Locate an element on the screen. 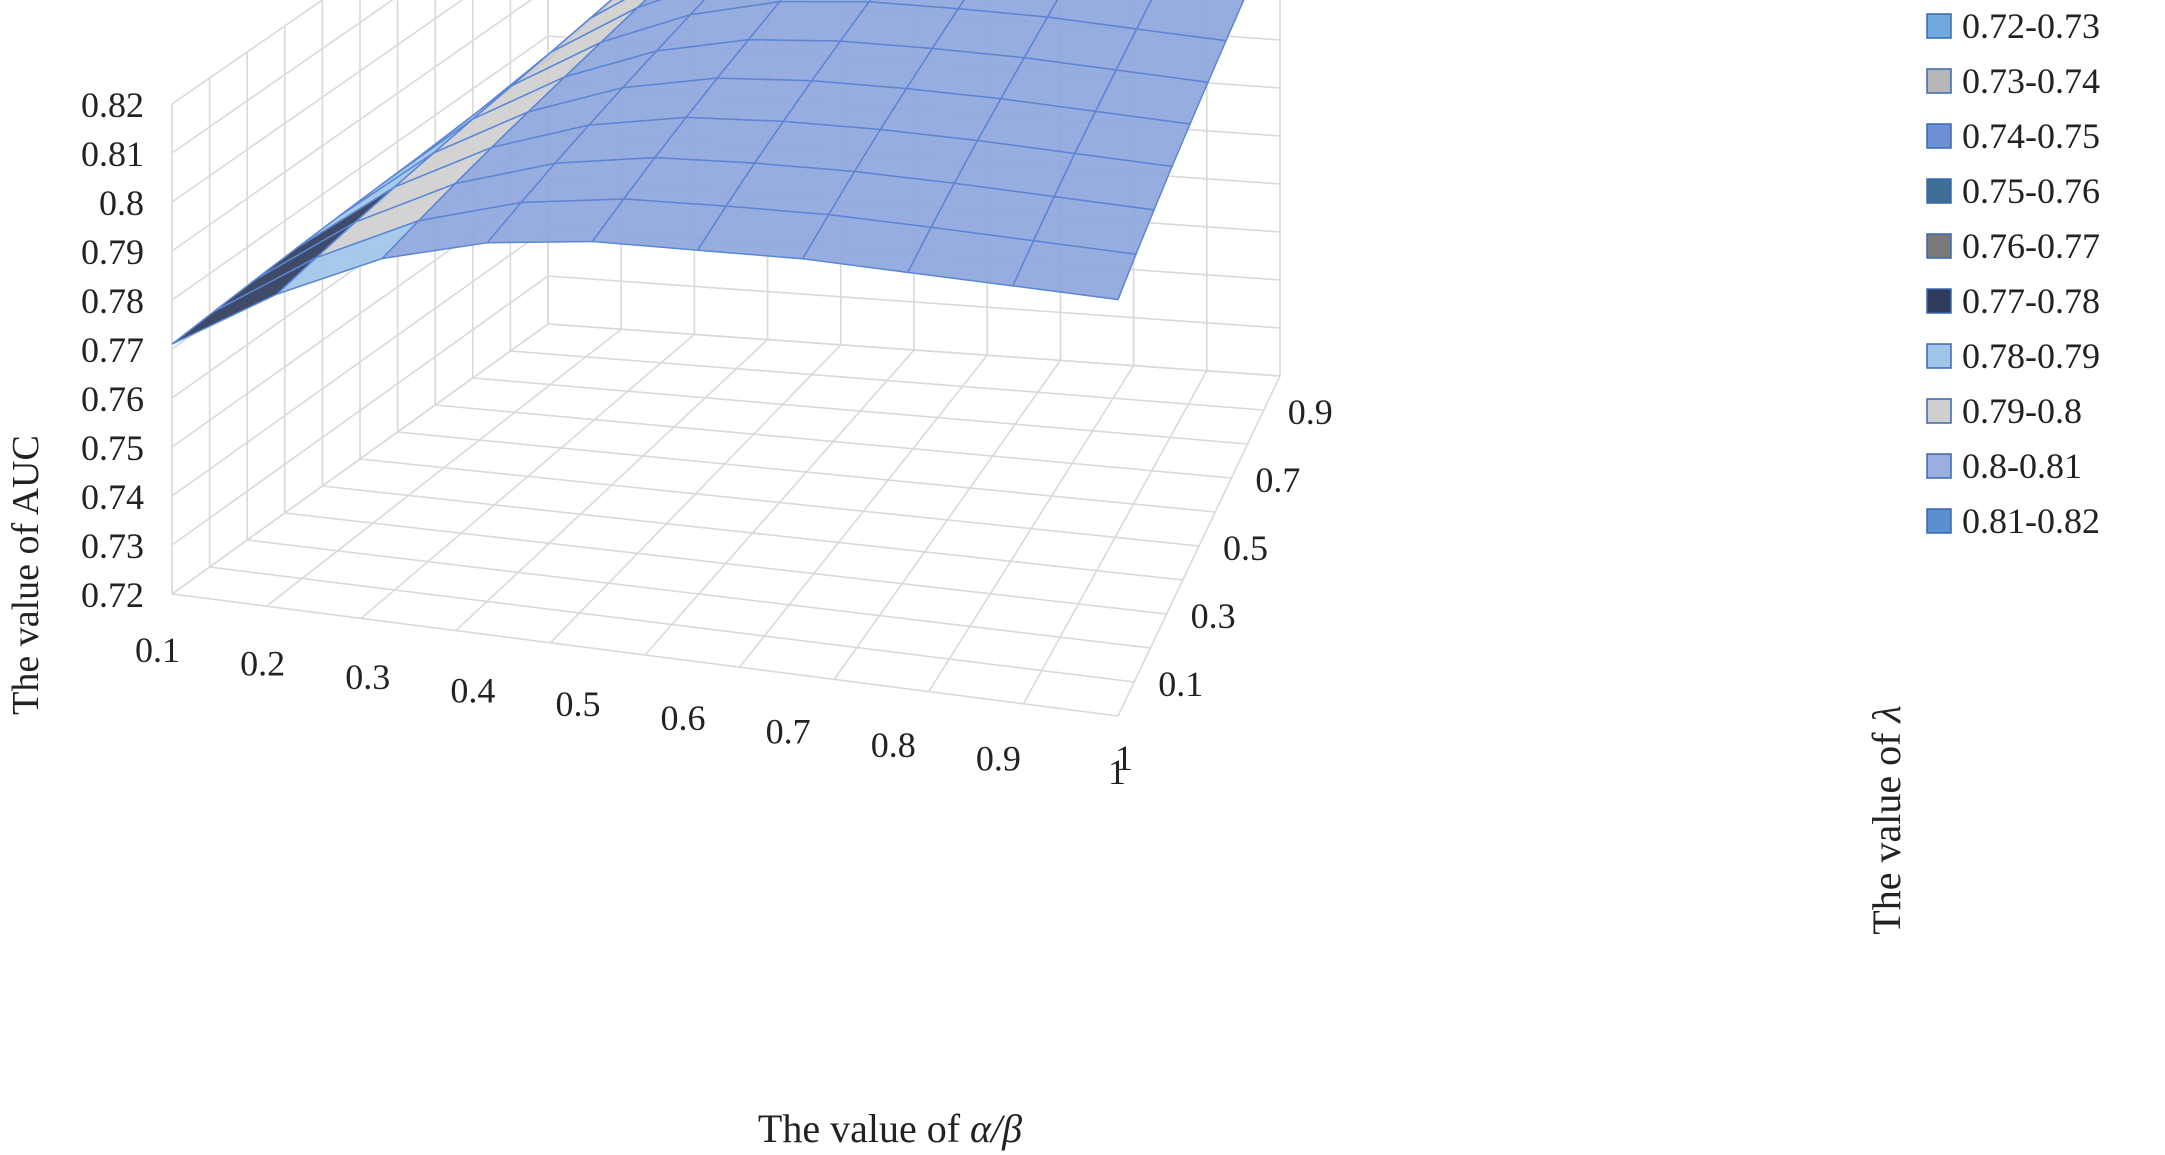 This screenshot has width=2165, height=1155. legend-label: 0.8-0.81 is located at coordinates (2022, 466).